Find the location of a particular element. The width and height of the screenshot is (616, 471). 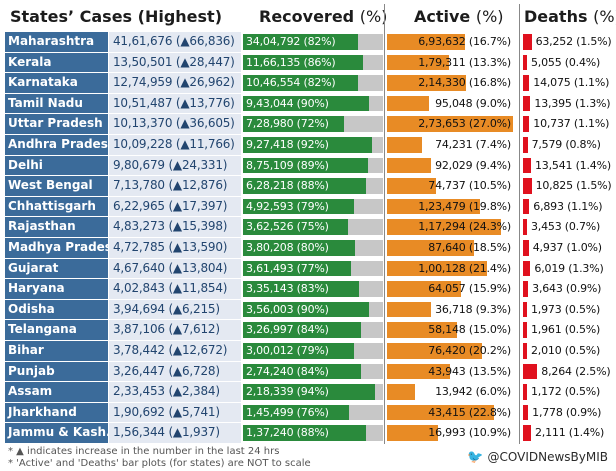

state-name: Jammu & Kash.. is located at coordinates (56, 433).